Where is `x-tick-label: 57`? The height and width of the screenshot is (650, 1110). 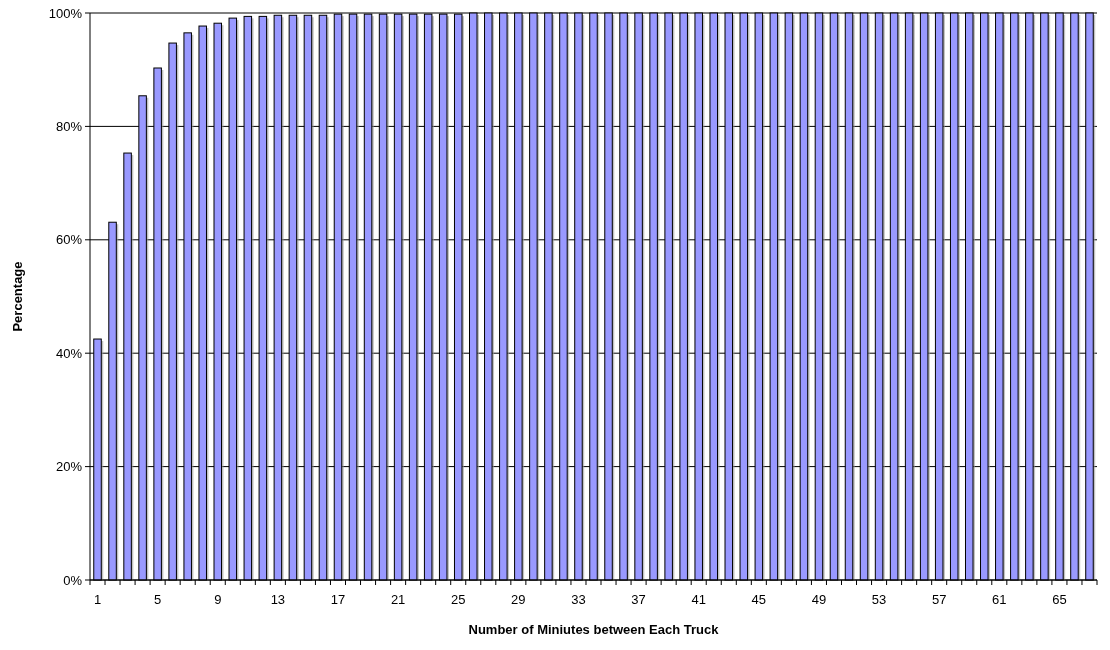 x-tick-label: 57 is located at coordinates (939, 599).